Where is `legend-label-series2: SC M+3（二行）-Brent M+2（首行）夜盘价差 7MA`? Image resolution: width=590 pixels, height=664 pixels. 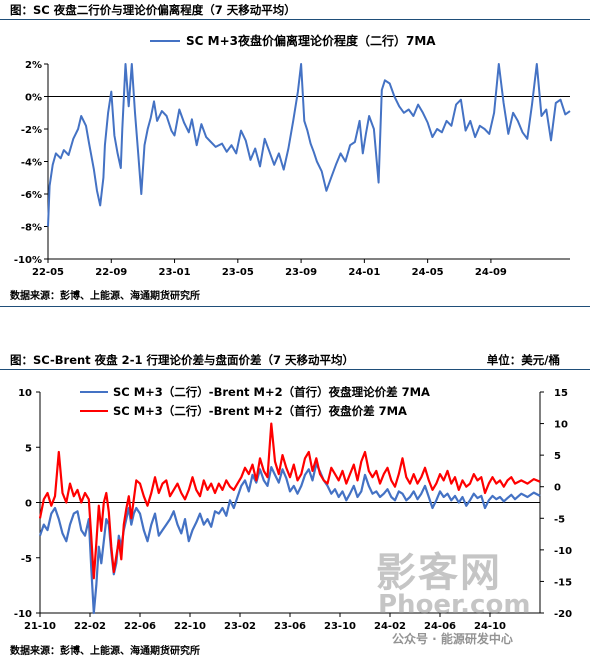 legend-label-series2: SC M+3（二行）-Brent M+2（首行）夜盘价差 7MA is located at coordinates (260, 411).